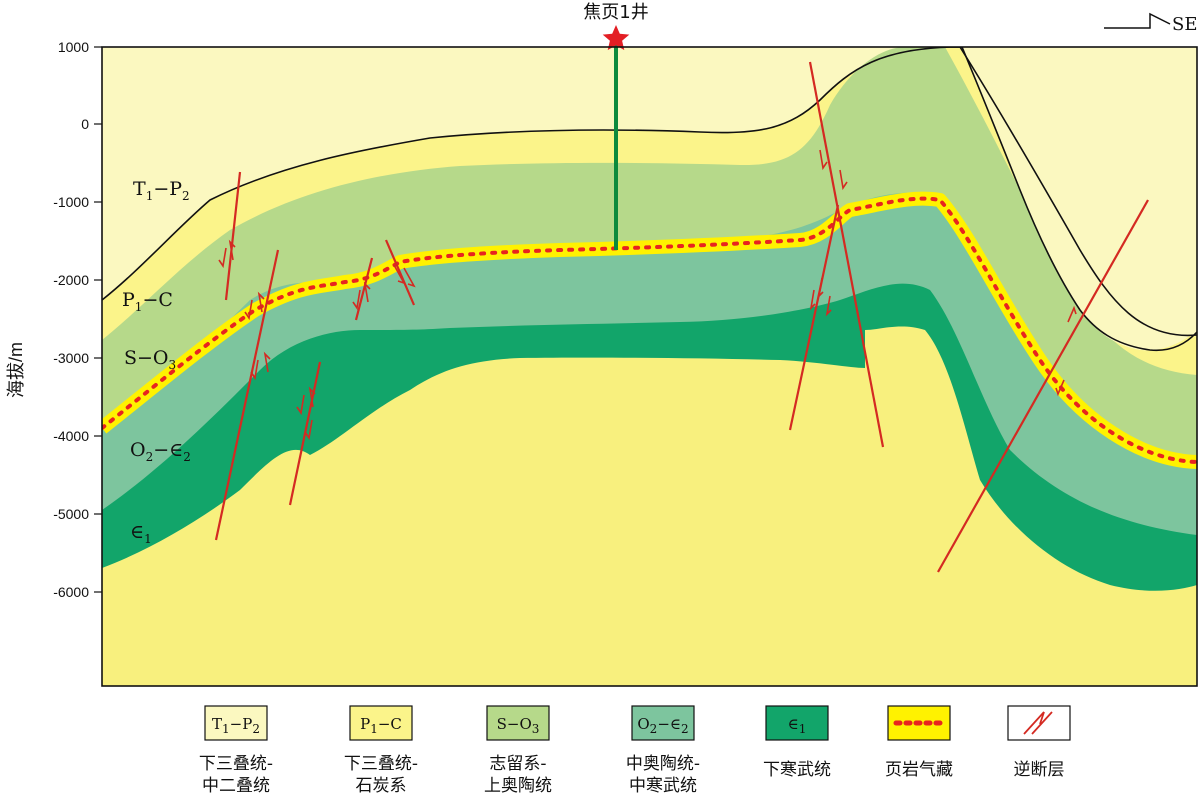 This screenshot has width=1200, height=796. I want to click on layer-t1-p2-valley, so click(1079, 199).